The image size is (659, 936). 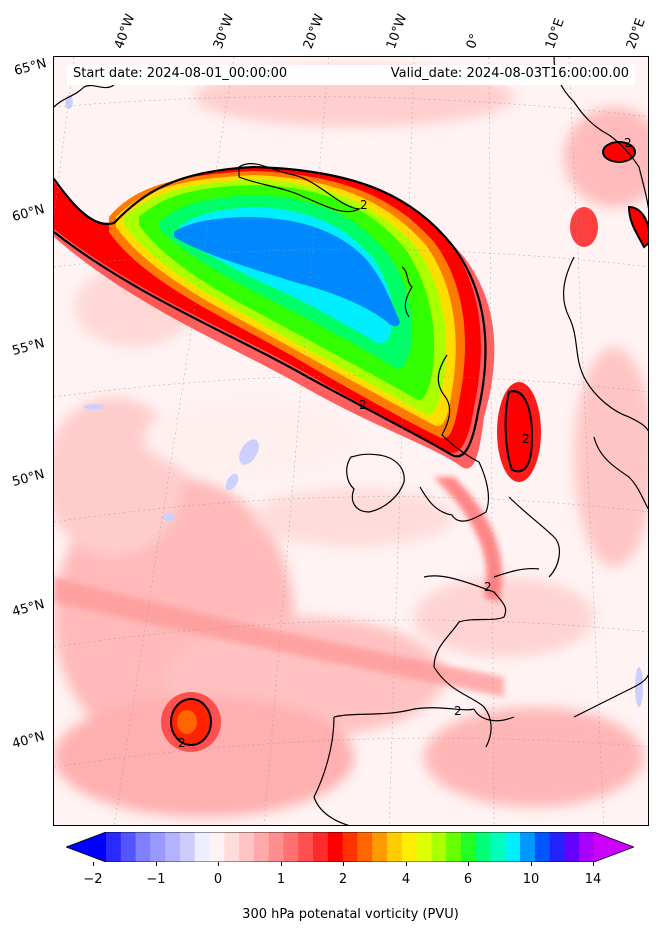 What do you see at coordinates (28, 608) in the screenshot?
I see `lat-label-45n: 45°N` at bounding box center [28, 608].